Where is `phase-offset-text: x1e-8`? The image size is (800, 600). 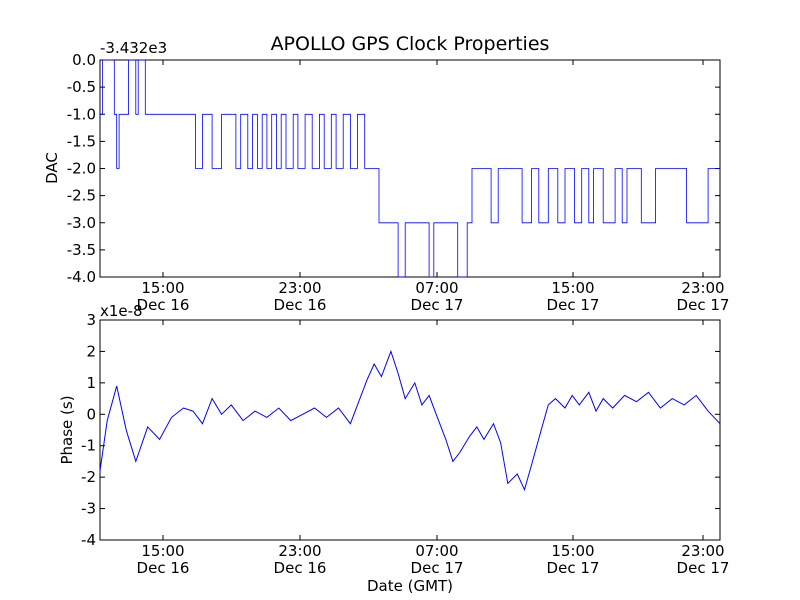 phase-offset-text: x1e-8 is located at coordinates (121, 311).